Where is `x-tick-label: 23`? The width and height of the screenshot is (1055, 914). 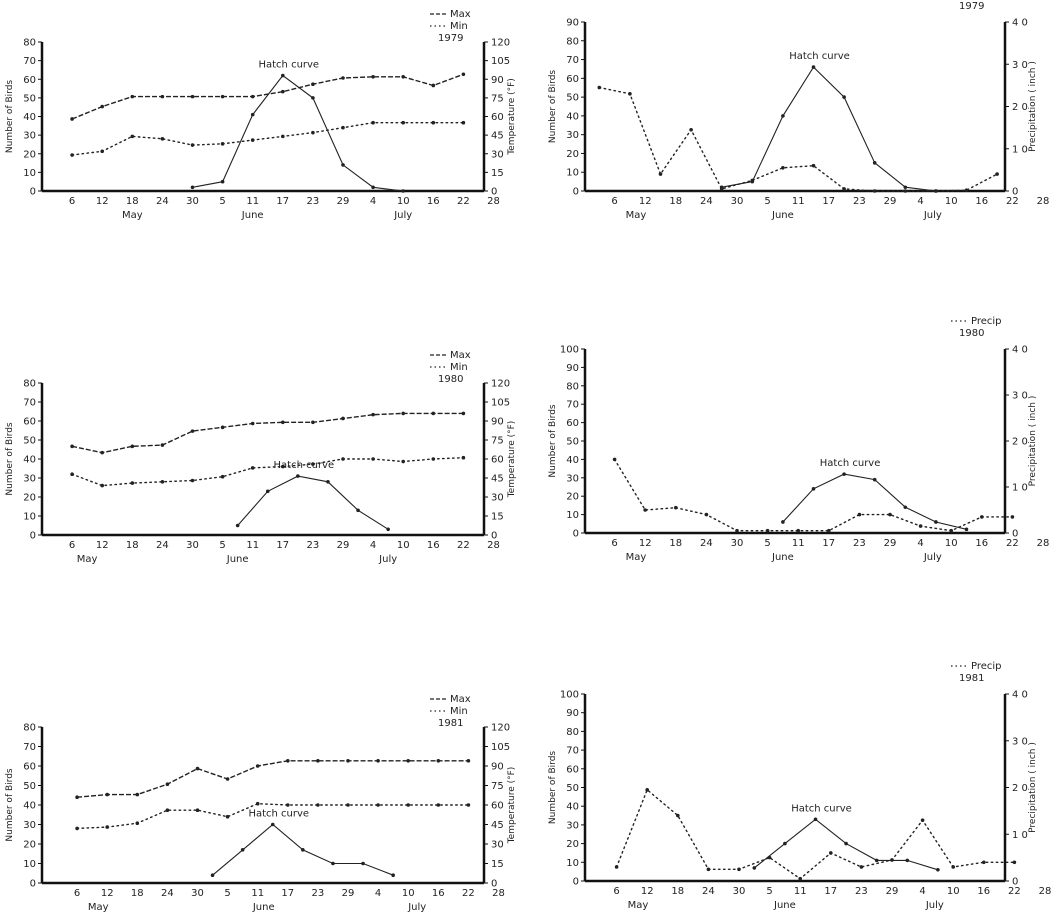
x-tick-label: 23 is located at coordinates (859, 543).